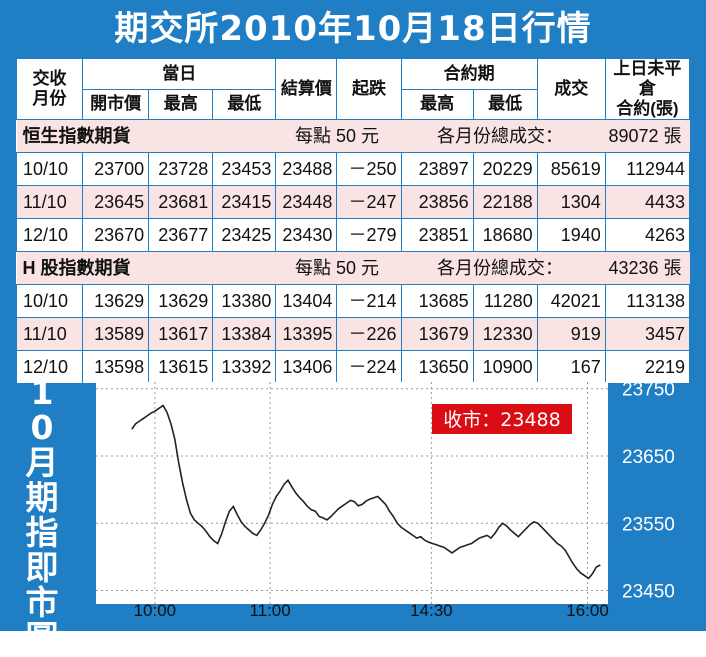 The height and width of the screenshot is (657, 706). I want to click on cell-low: 23415, so click(244, 202).